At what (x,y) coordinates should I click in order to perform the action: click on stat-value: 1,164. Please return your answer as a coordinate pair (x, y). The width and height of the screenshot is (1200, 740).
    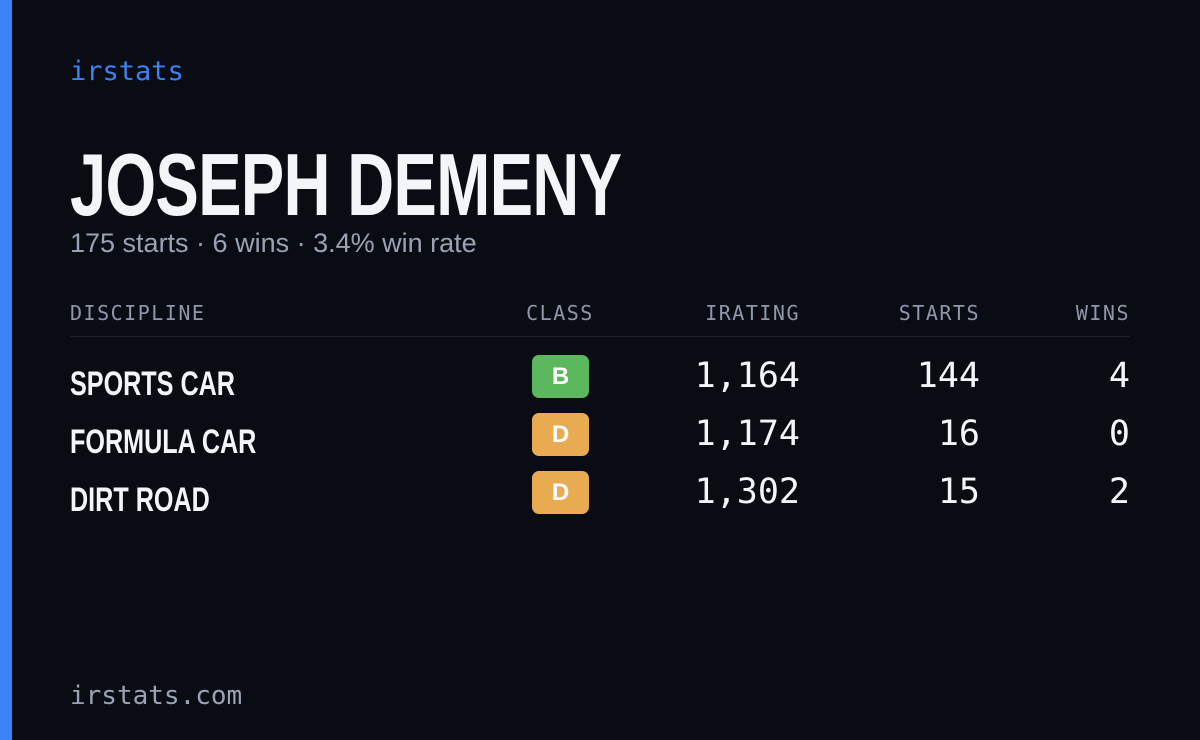
    Looking at the image, I should click on (747, 376).